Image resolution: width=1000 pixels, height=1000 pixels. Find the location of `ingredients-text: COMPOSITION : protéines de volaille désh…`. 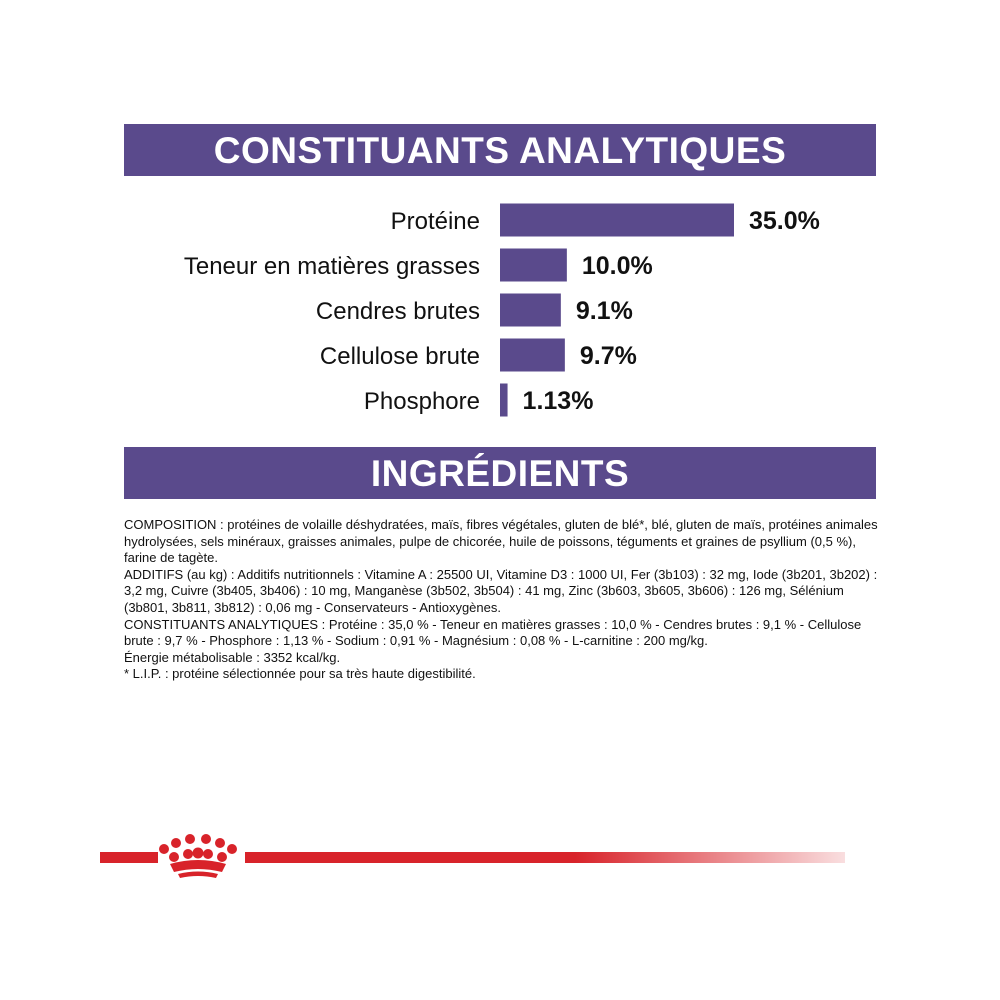

ingredients-text: COMPOSITION : protéines de volaille désh… is located at coordinates (504, 600).